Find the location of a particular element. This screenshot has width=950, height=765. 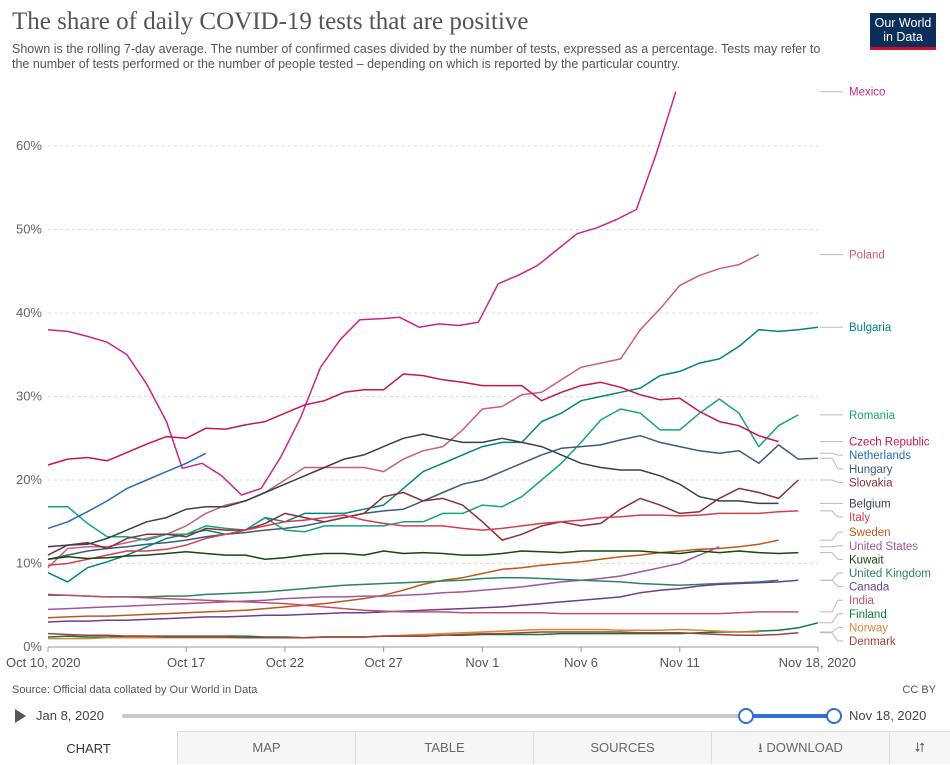

tab-sources: SOURCES is located at coordinates (623, 748).